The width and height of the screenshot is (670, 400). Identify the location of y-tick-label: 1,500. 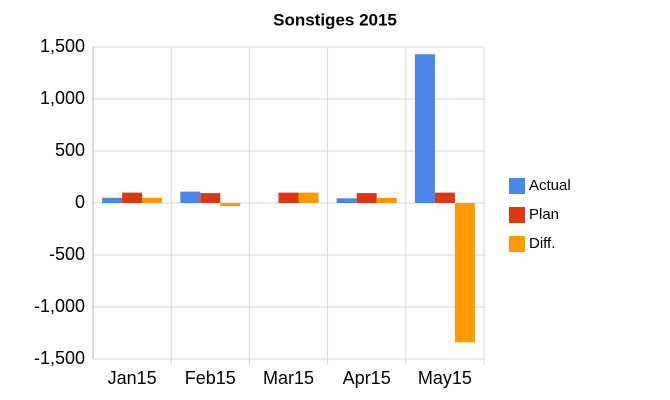
(62, 46).